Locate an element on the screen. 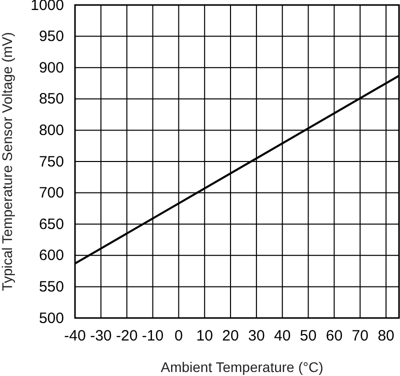 This screenshot has width=400, height=376. x-tick-label: 40 is located at coordinates (282, 336).